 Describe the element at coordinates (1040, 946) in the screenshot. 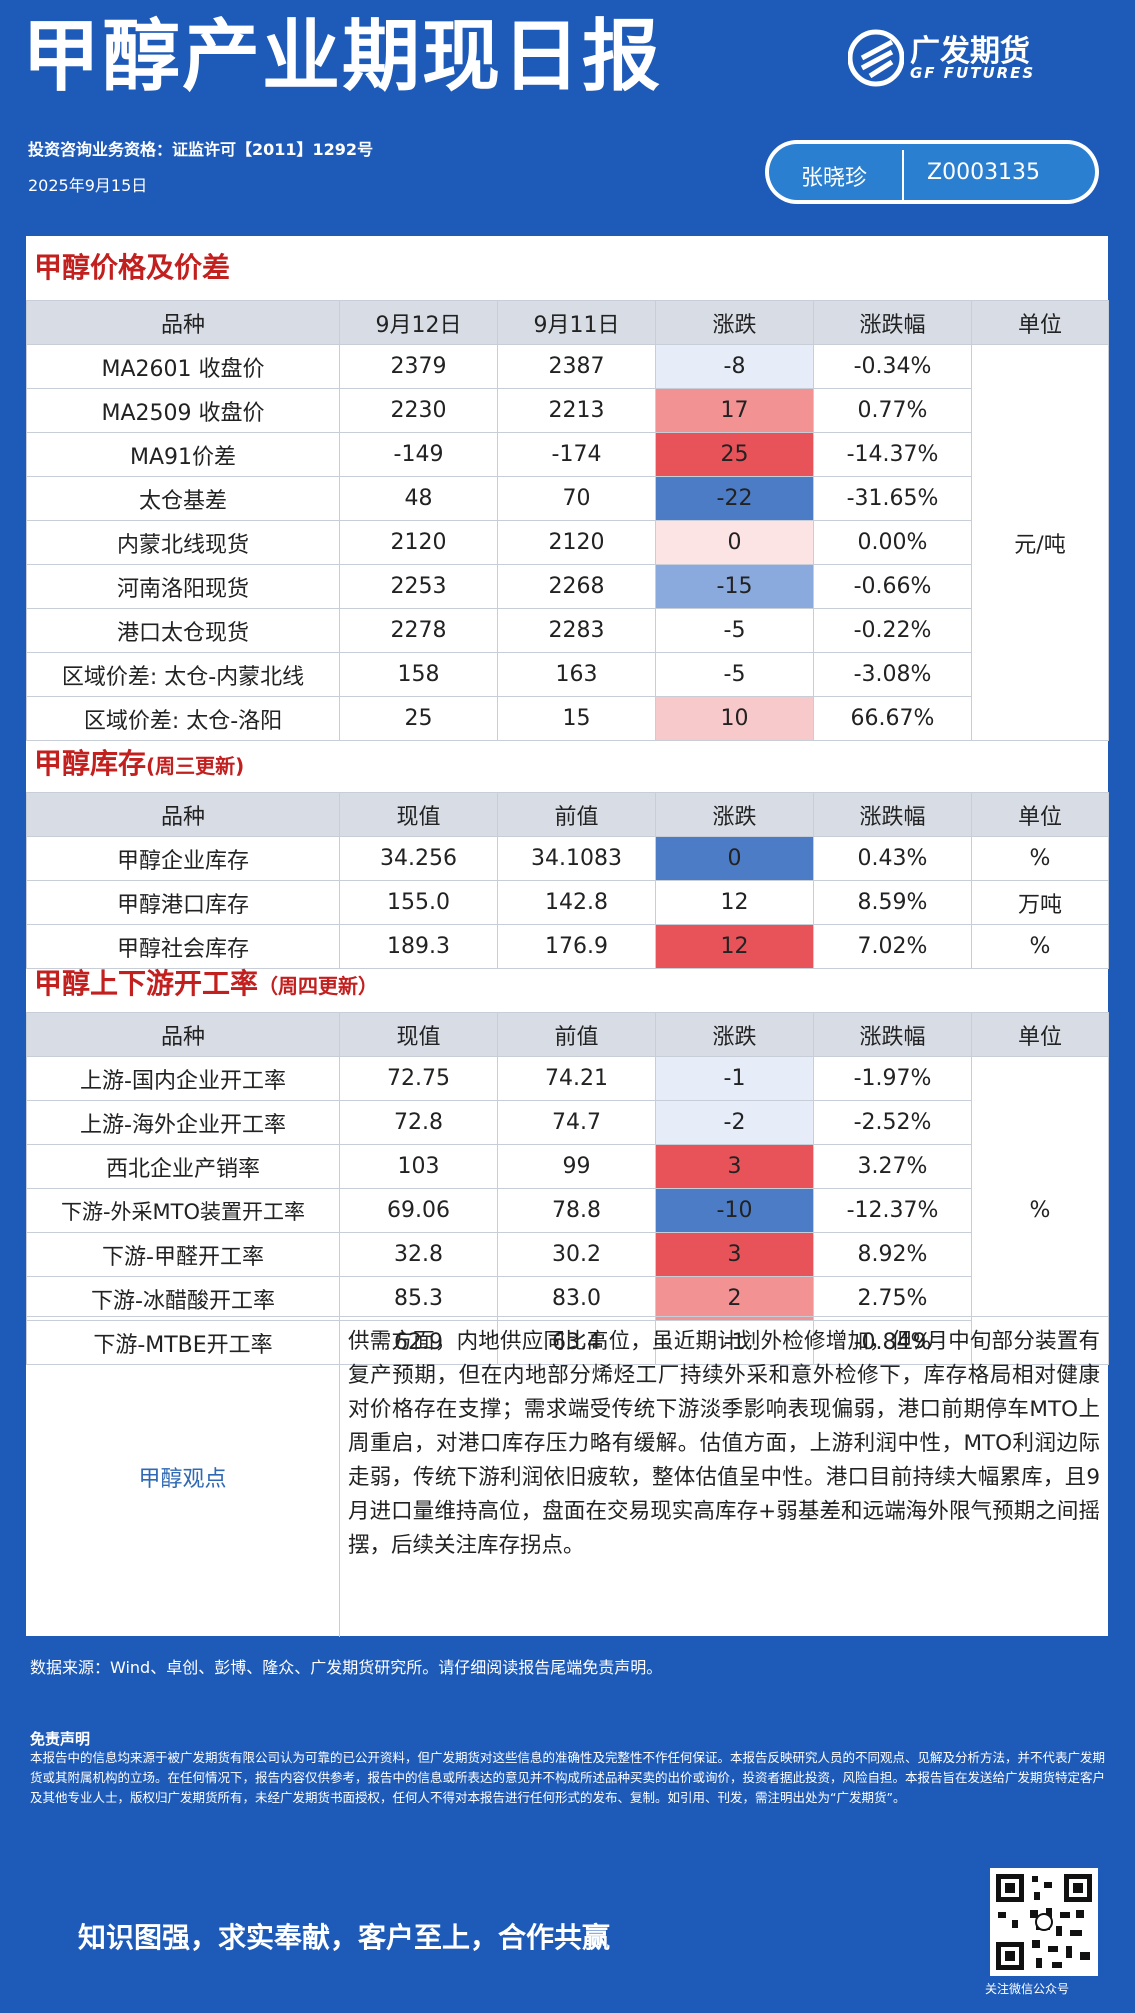

I see `unit-cell: %` at that location.